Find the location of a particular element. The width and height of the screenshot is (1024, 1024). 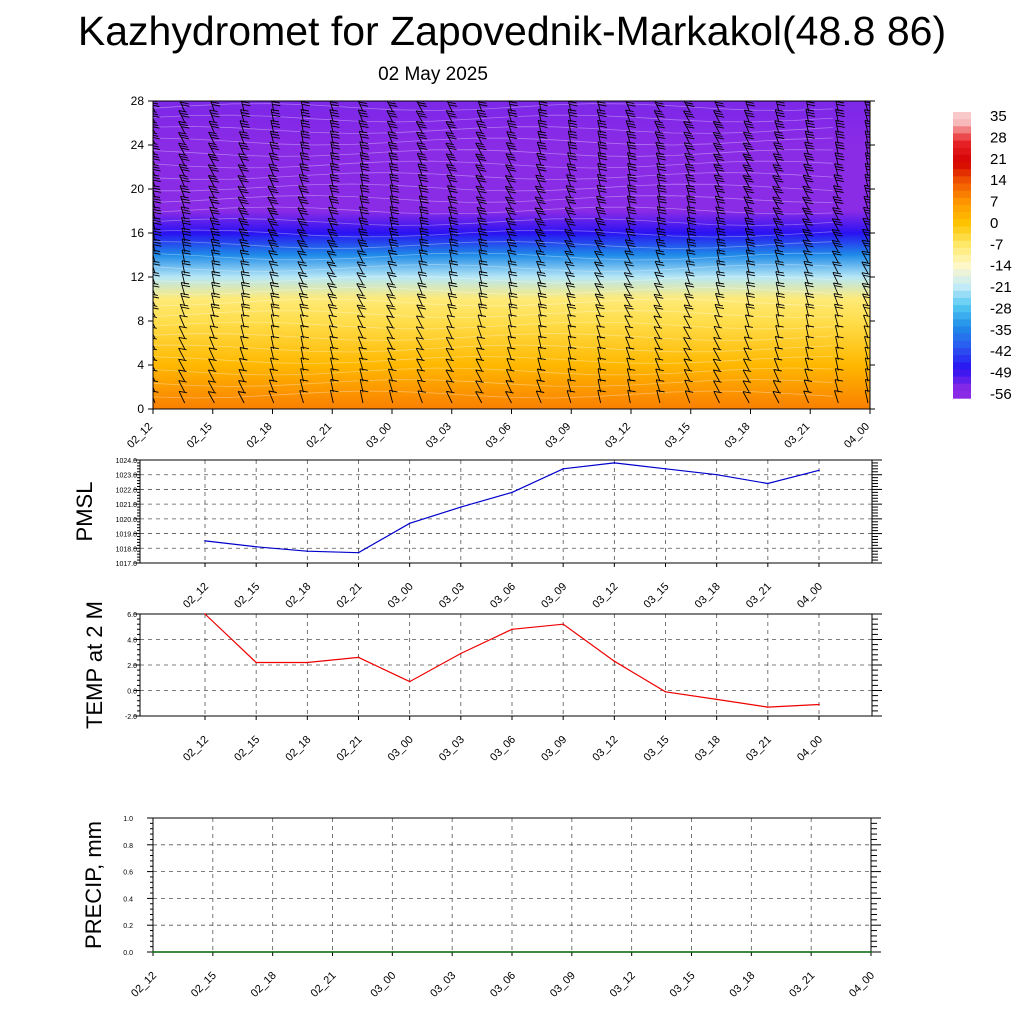

y-tick-label: 1023.0 is located at coordinates (127, 476).